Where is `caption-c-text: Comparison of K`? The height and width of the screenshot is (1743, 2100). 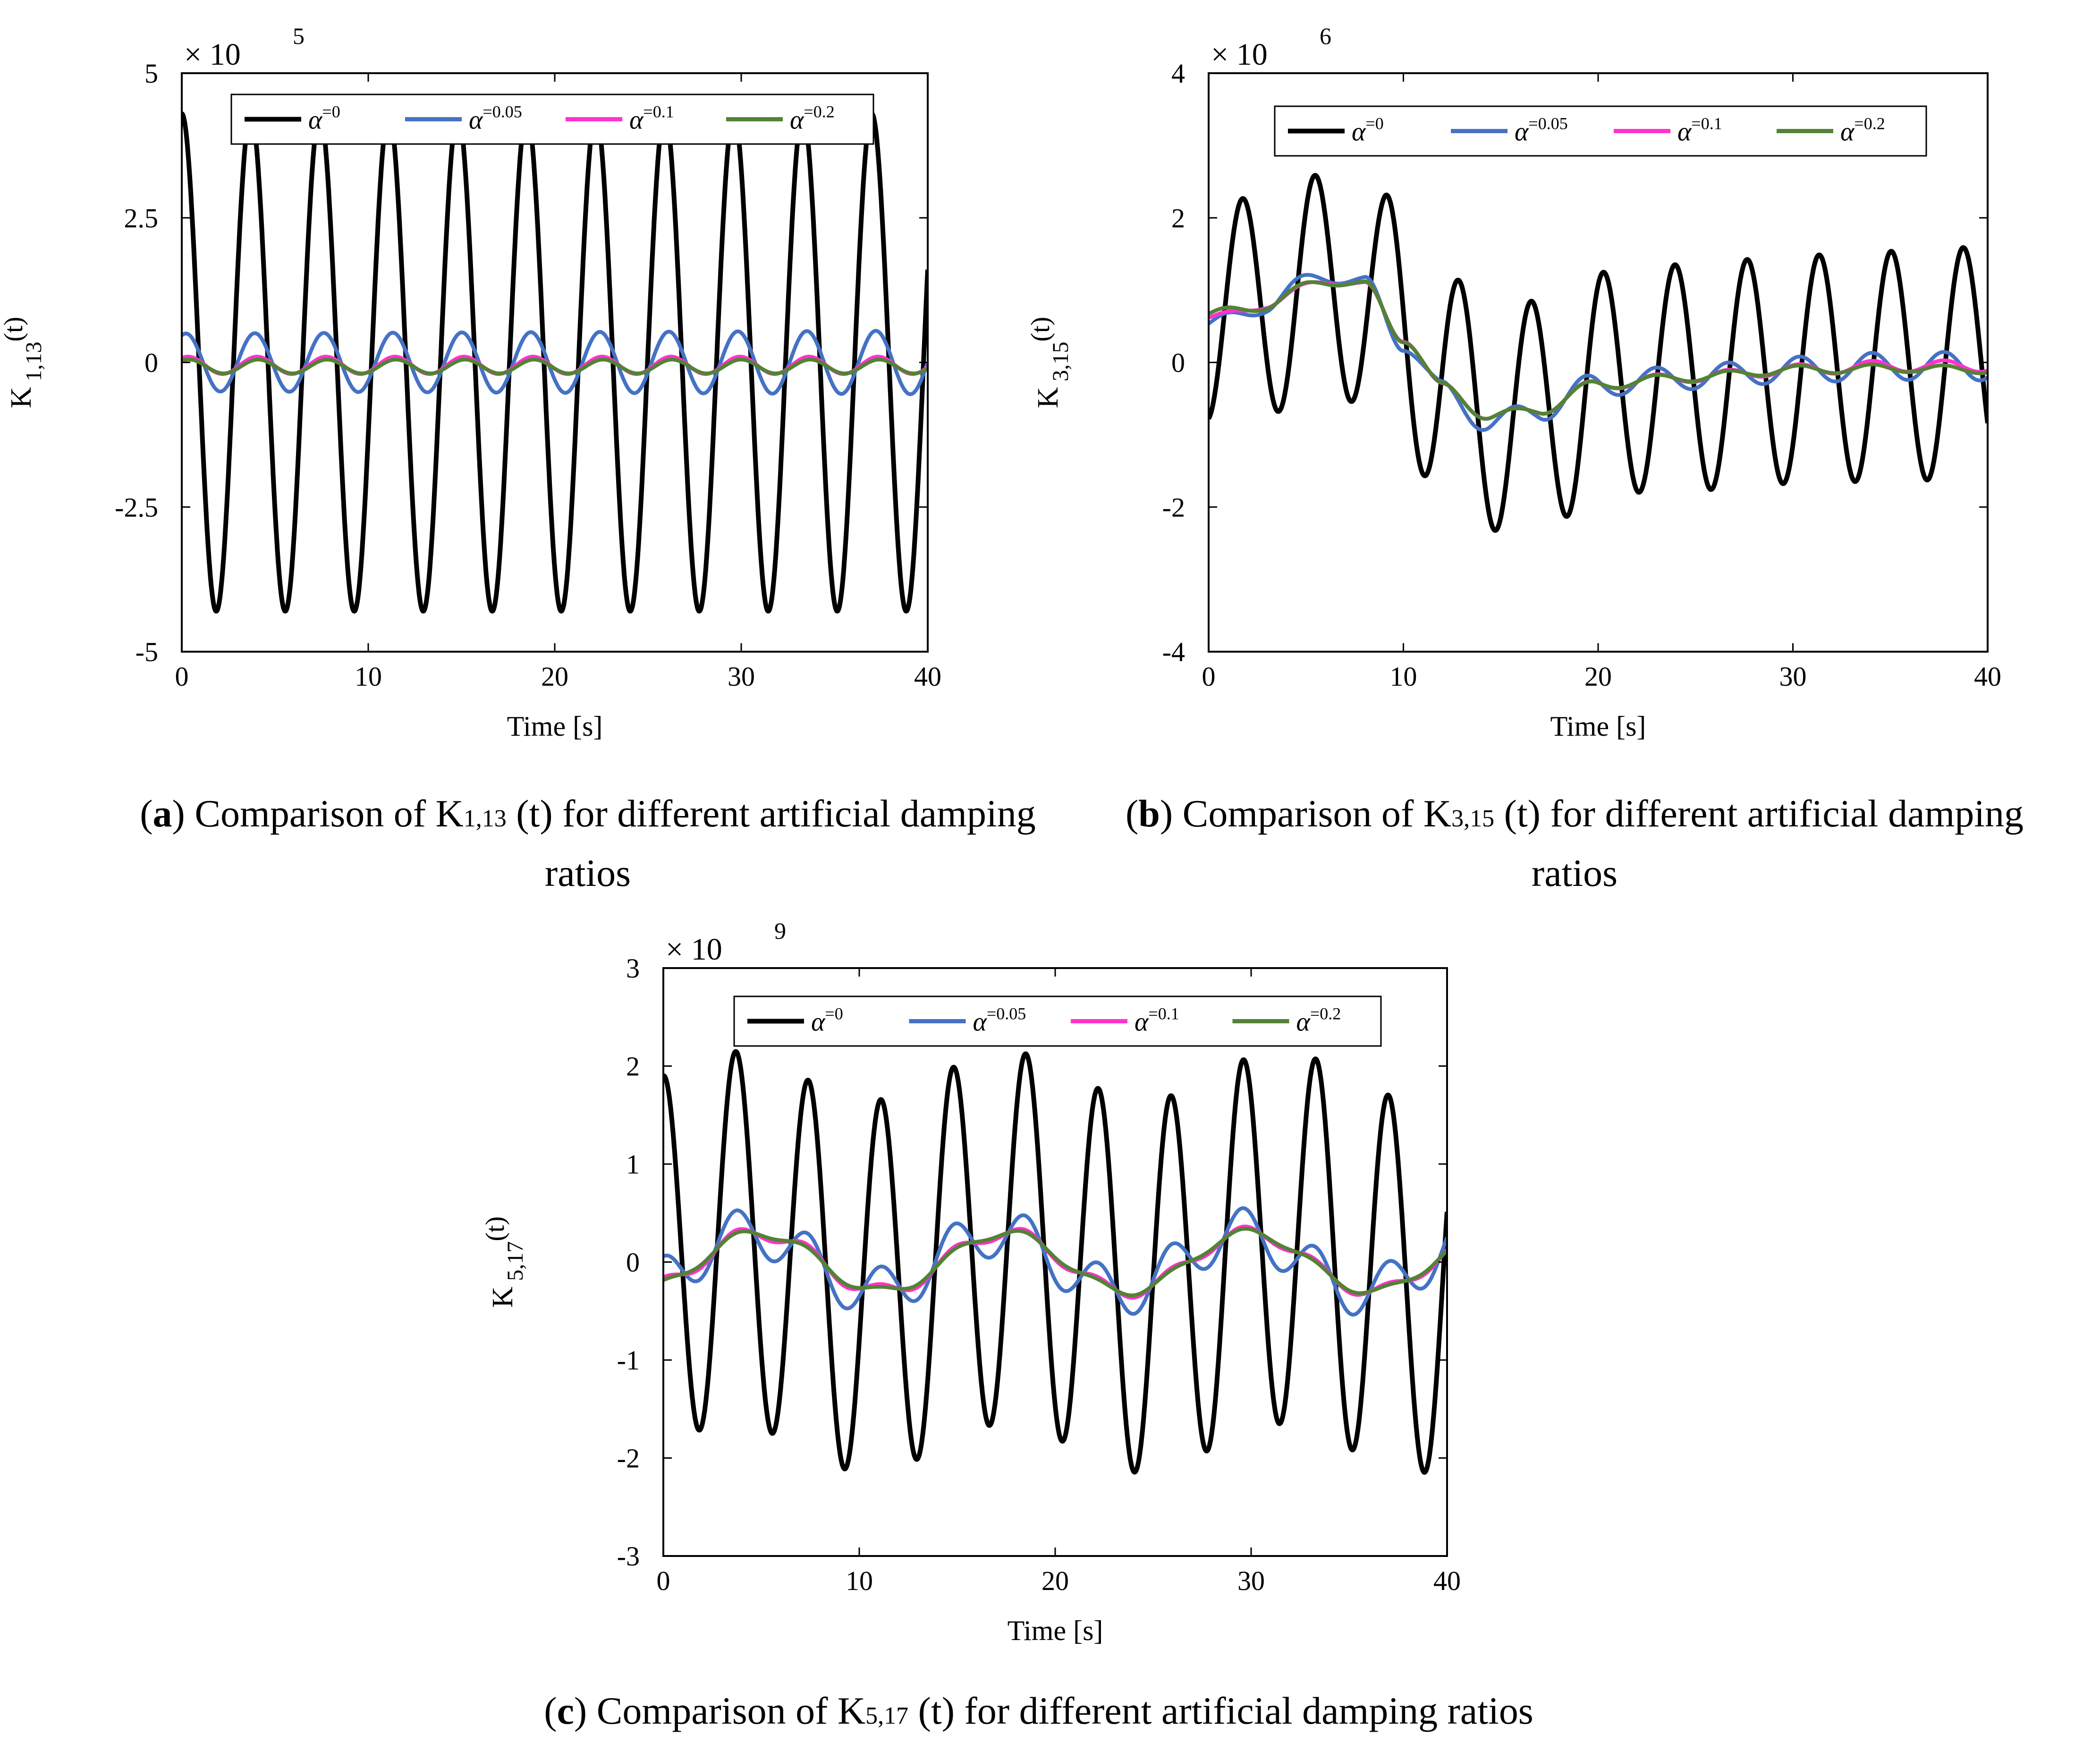 caption-c-text: Comparison of K is located at coordinates (726, 1710).